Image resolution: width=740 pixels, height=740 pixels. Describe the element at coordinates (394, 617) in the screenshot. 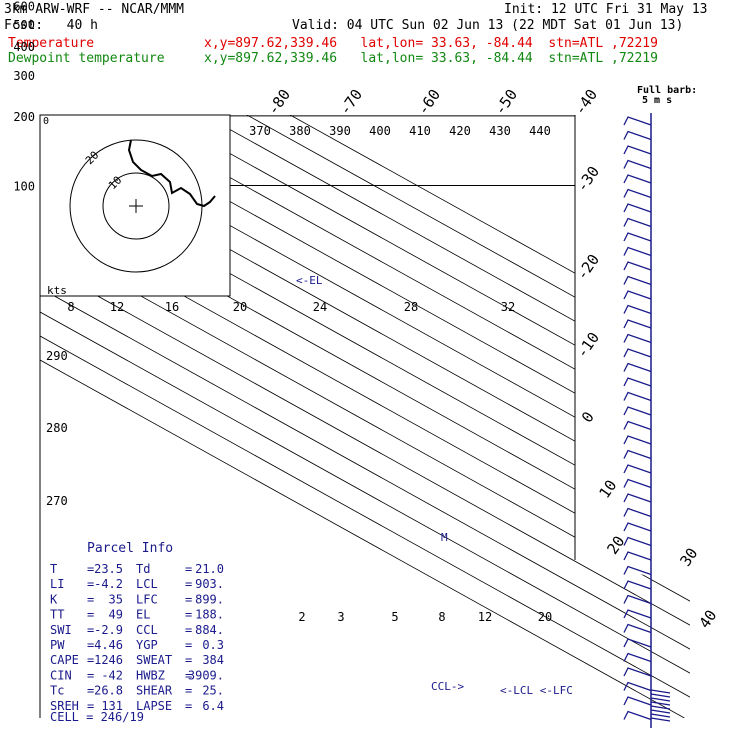

I see `mixing-ratio-label: 5` at that location.